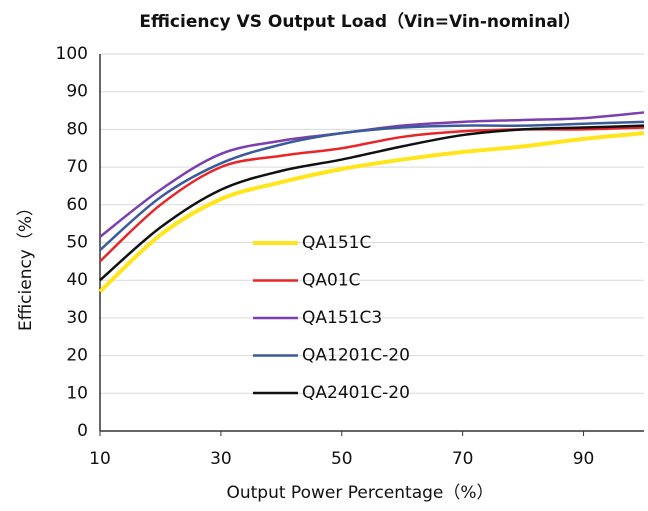 The height and width of the screenshot is (511, 648). What do you see at coordinates (336, 243) in the screenshot?
I see `legend-label: QA151C` at bounding box center [336, 243].